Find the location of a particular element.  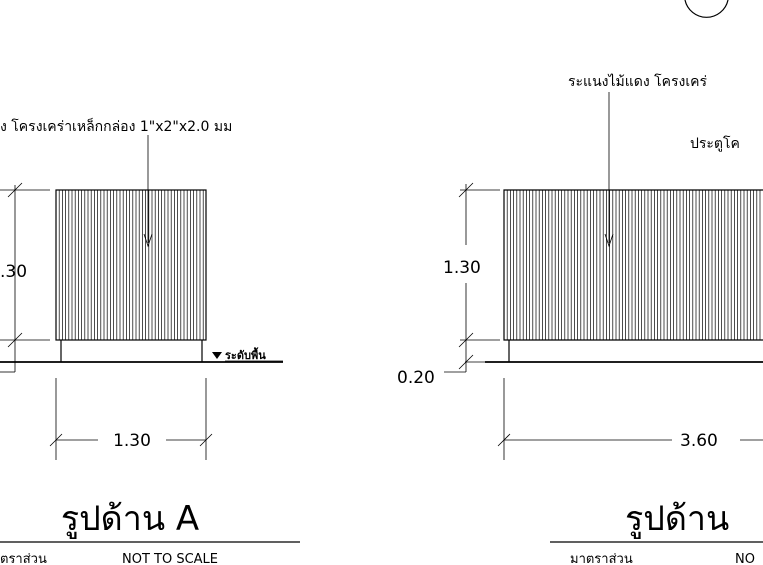

right-scale-label: มาตราส่วน is located at coordinates (601, 558).